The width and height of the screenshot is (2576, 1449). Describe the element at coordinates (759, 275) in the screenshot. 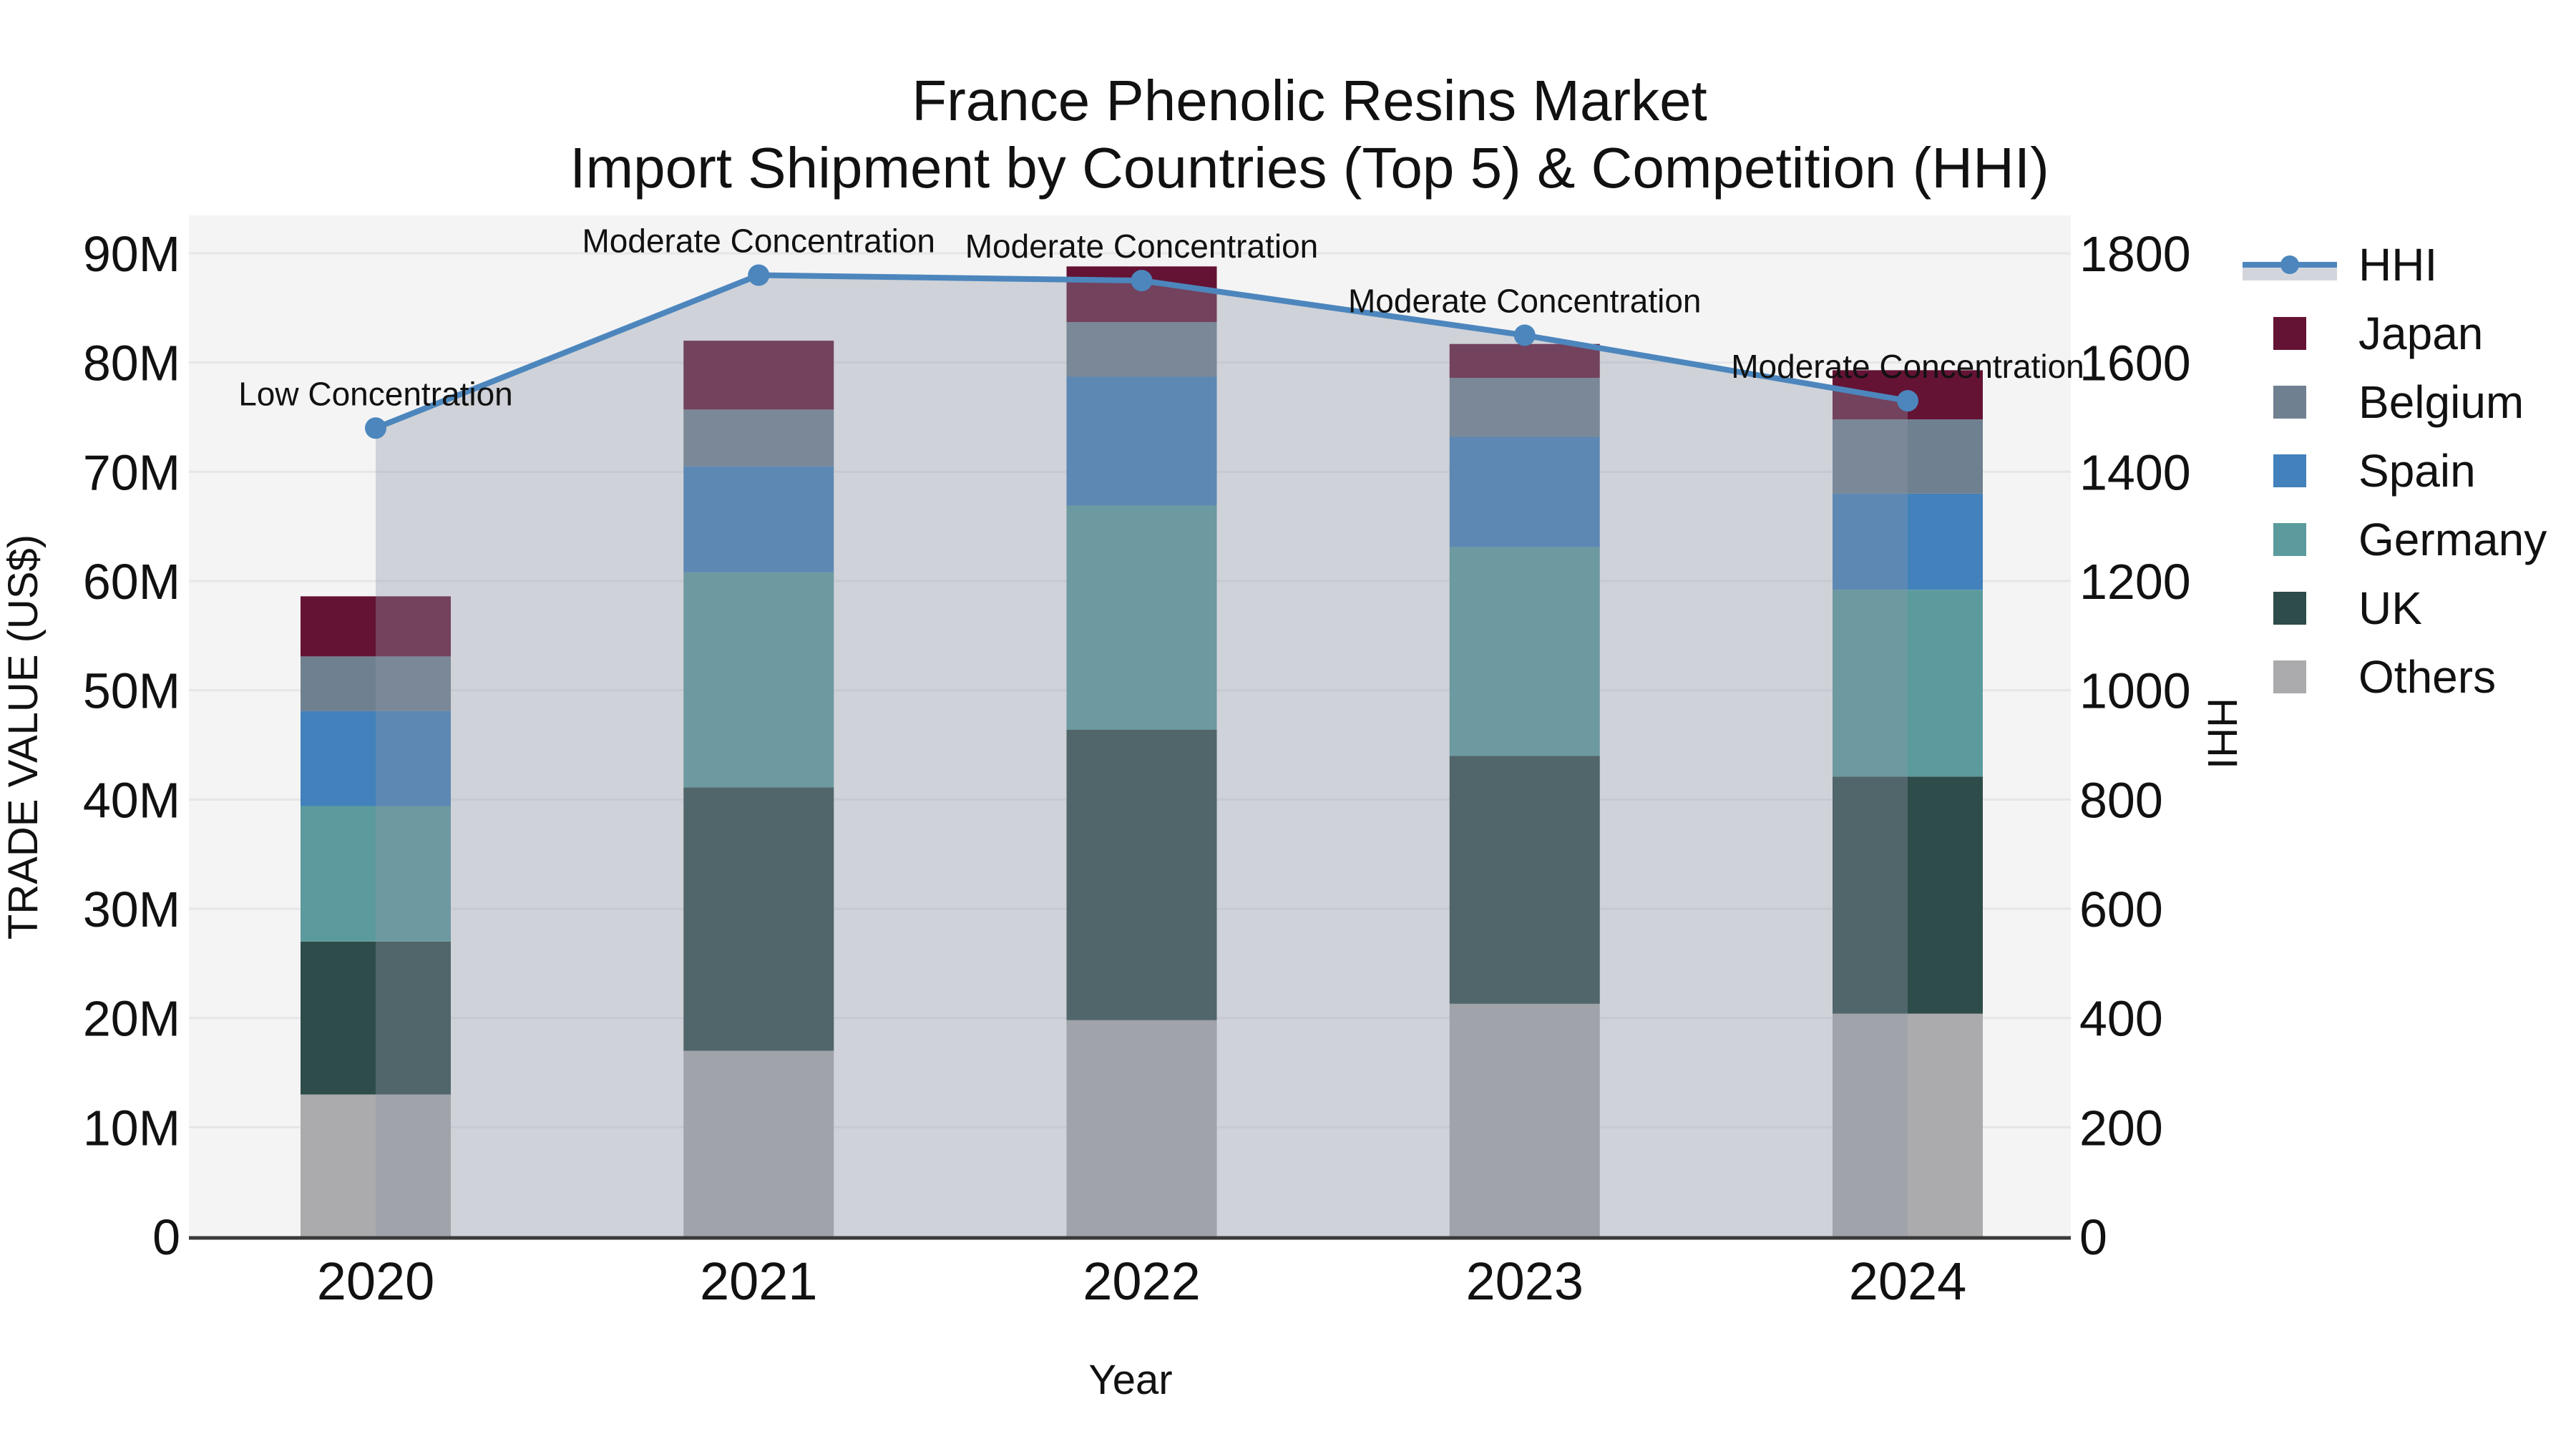

I see `hhi-marker-2021` at that location.